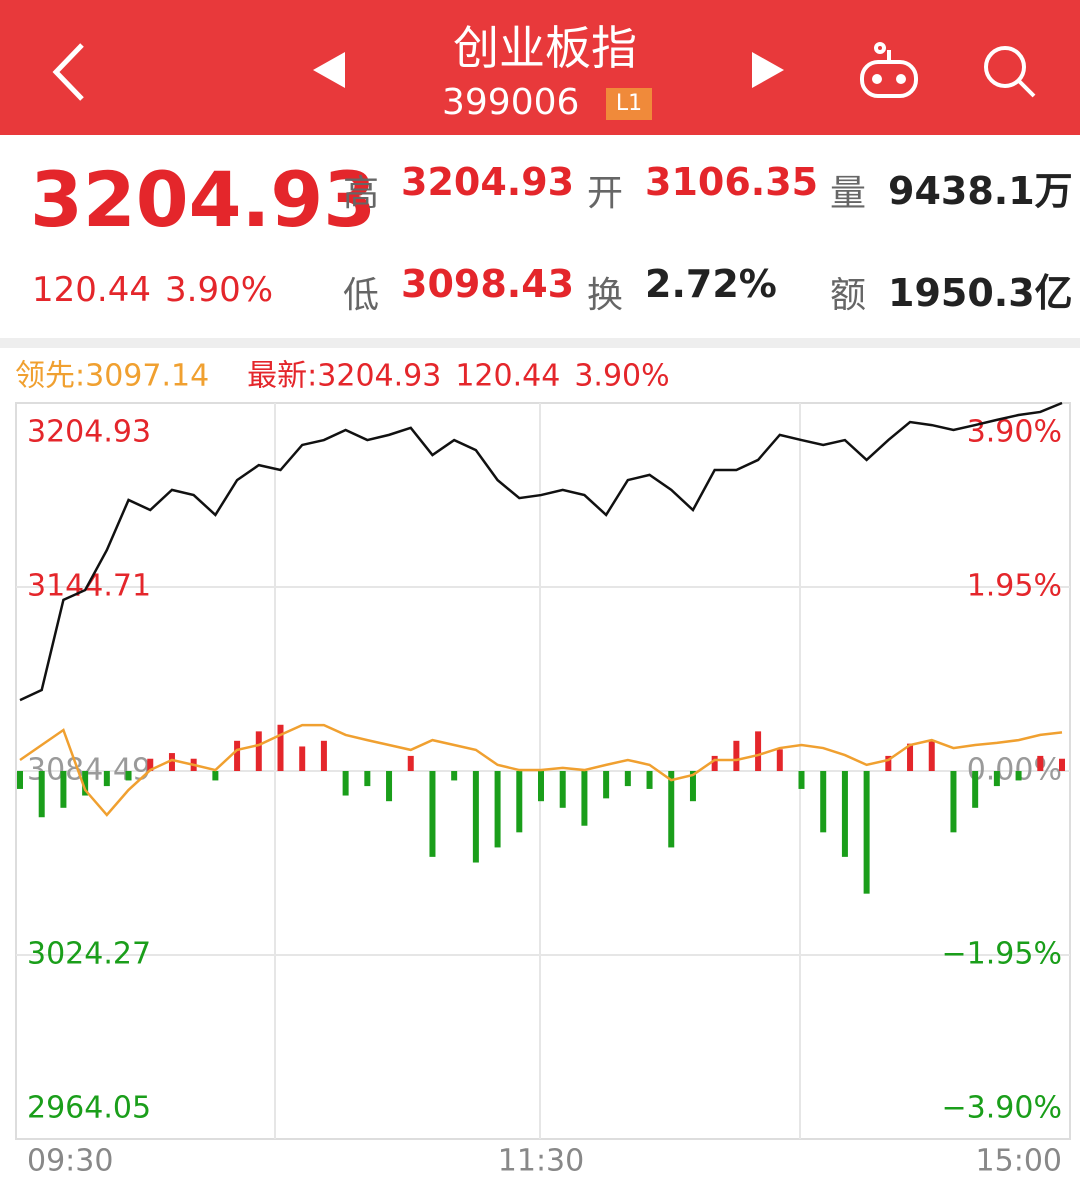 The width and height of the screenshot is (1080, 1196). Describe the element at coordinates (344, 376) in the screenshot. I see `legend-entry: 最新:3204.93` at that location.